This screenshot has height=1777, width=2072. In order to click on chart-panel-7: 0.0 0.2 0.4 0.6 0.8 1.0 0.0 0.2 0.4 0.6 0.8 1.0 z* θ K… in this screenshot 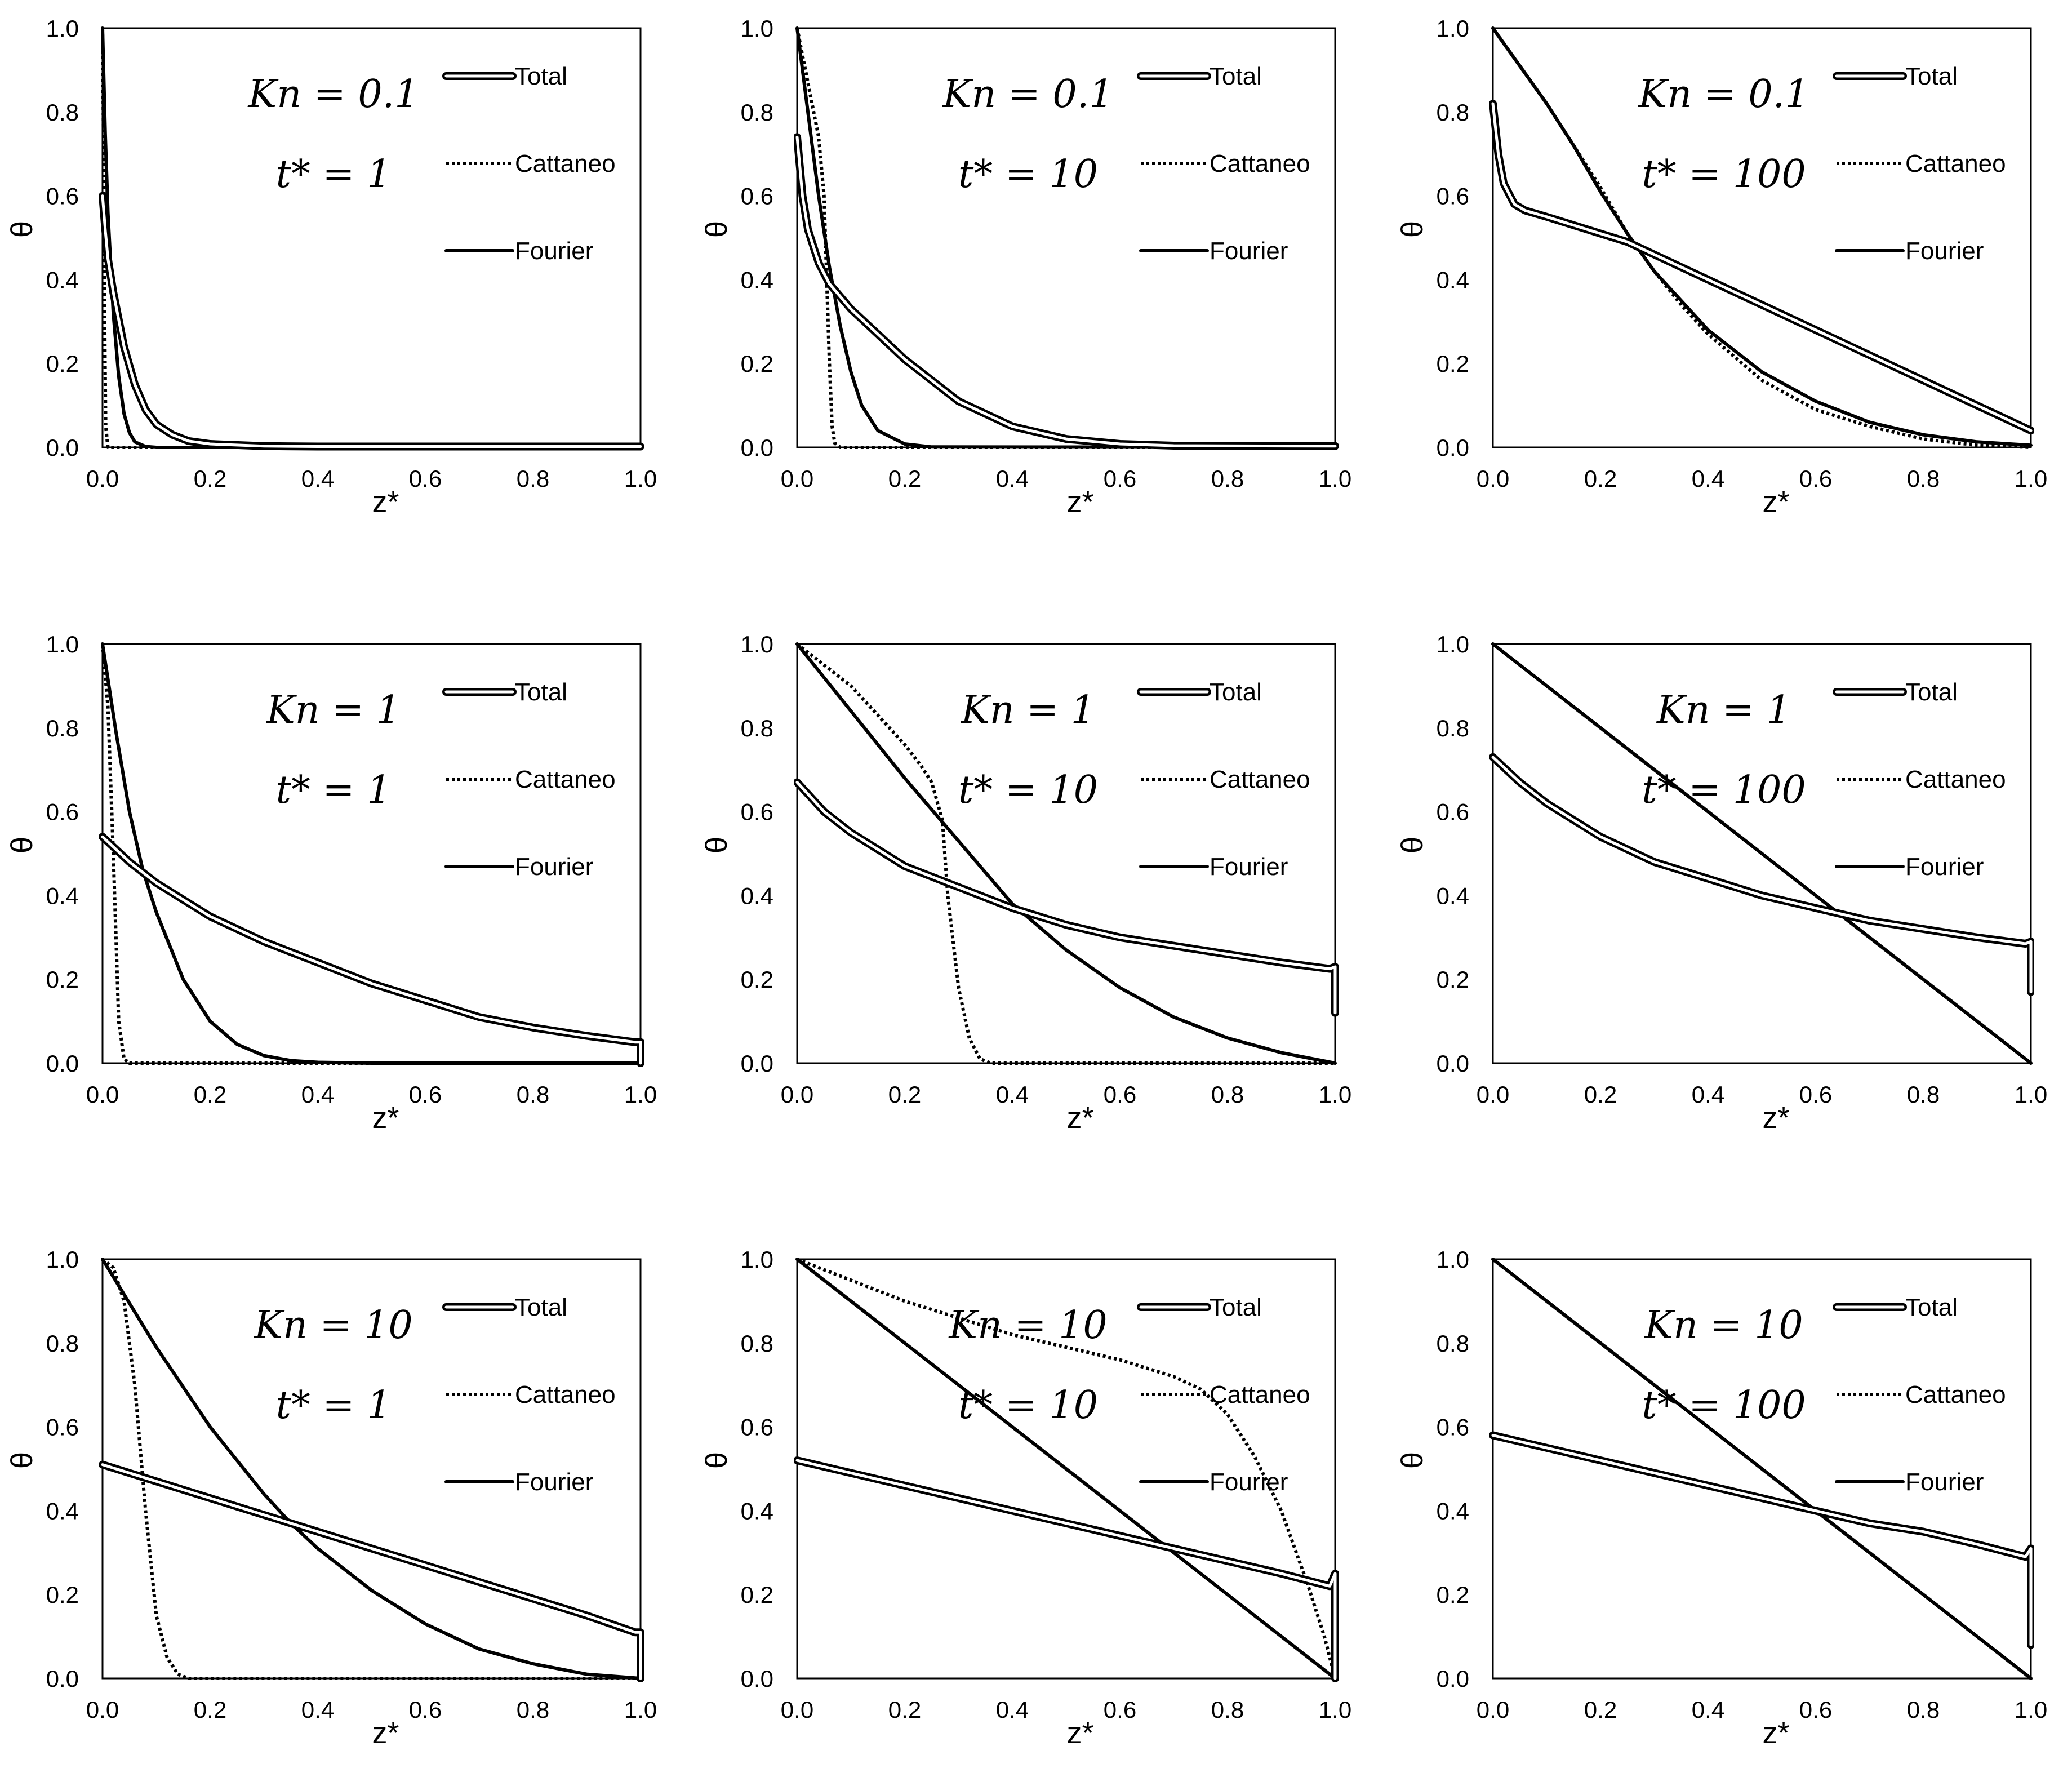, I will do `click(331, 1498)`.